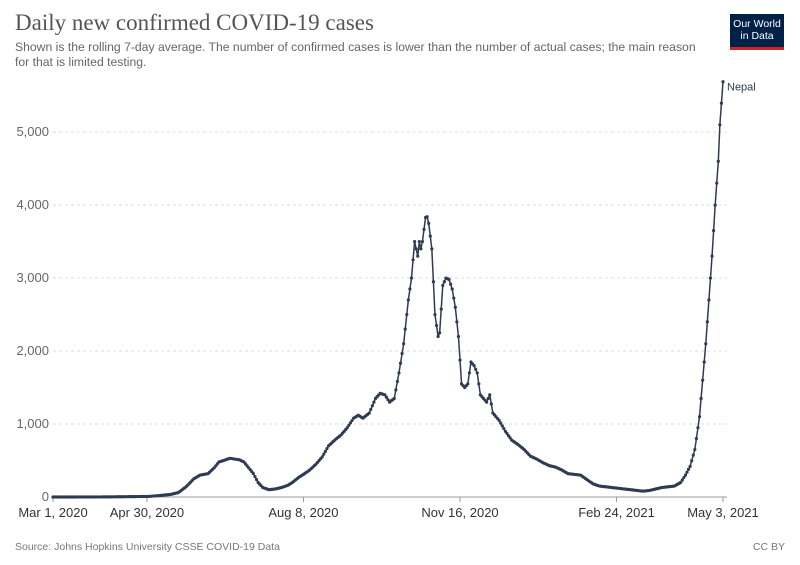  Describe the element at coordinates (303, 512) in the screenshot. I see `x-tick-label: Aug 8, 2020` at that location.